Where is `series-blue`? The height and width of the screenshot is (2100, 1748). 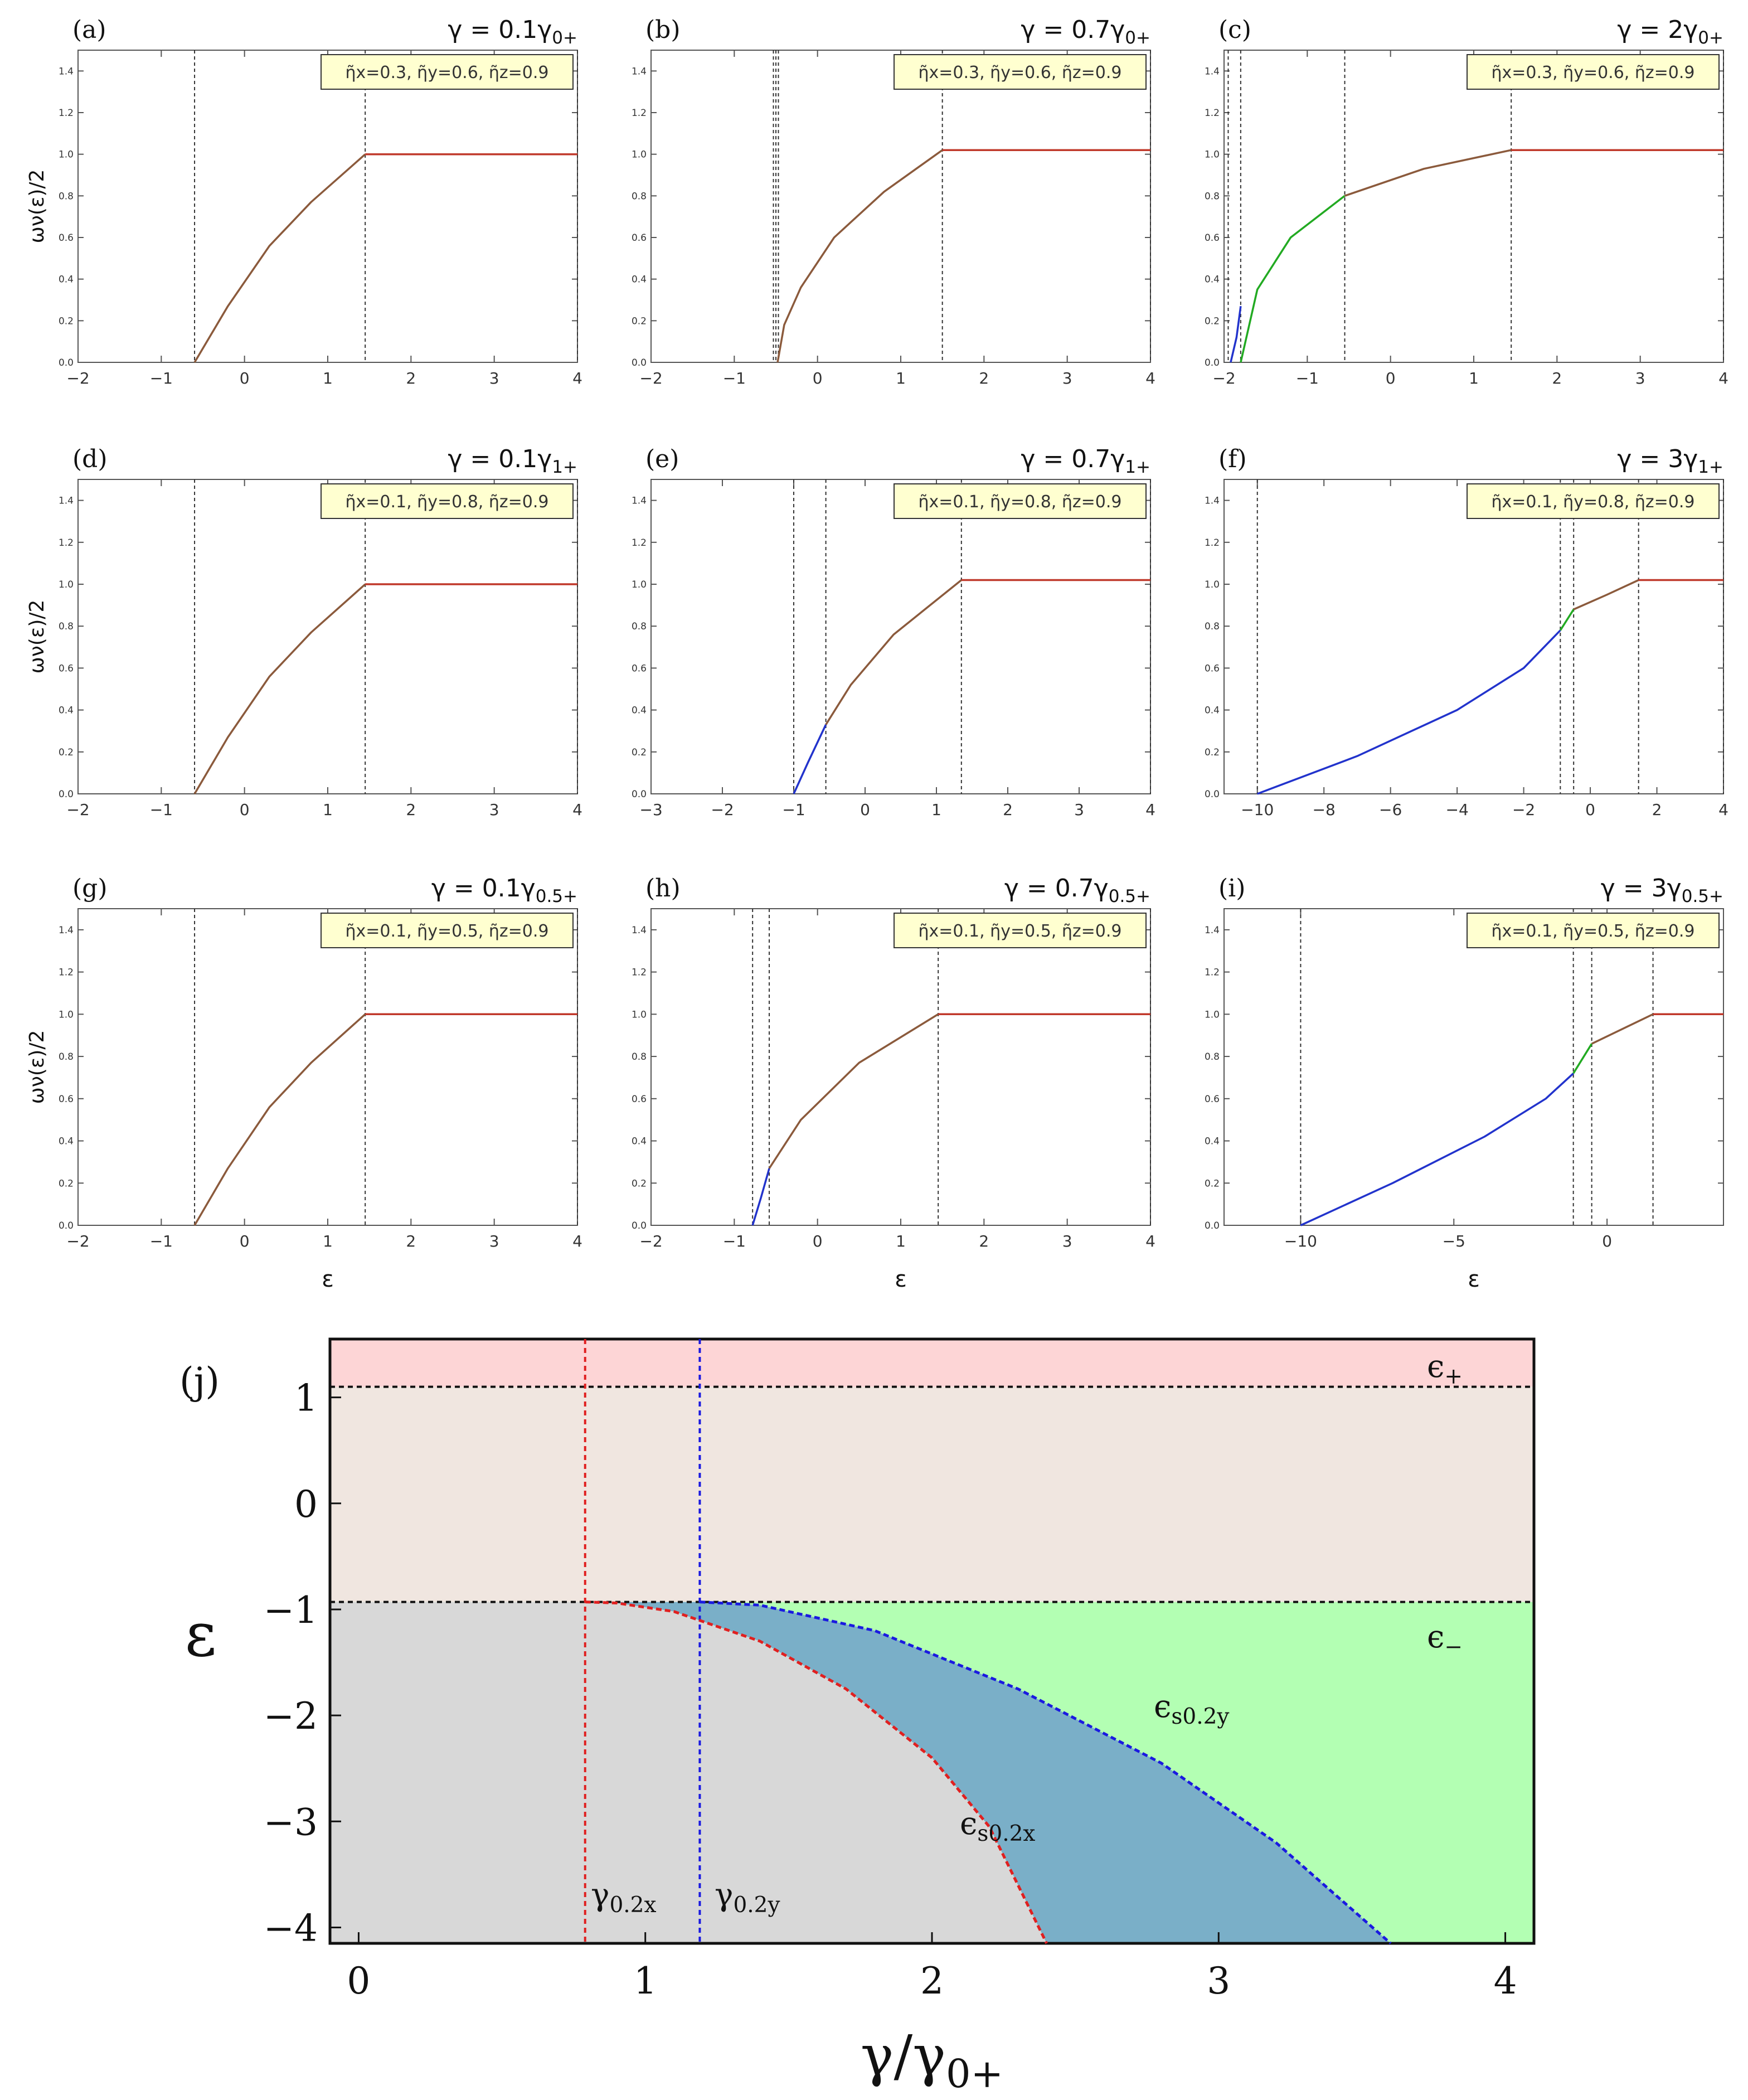 series-blue is located at coordinates (1409, 712).